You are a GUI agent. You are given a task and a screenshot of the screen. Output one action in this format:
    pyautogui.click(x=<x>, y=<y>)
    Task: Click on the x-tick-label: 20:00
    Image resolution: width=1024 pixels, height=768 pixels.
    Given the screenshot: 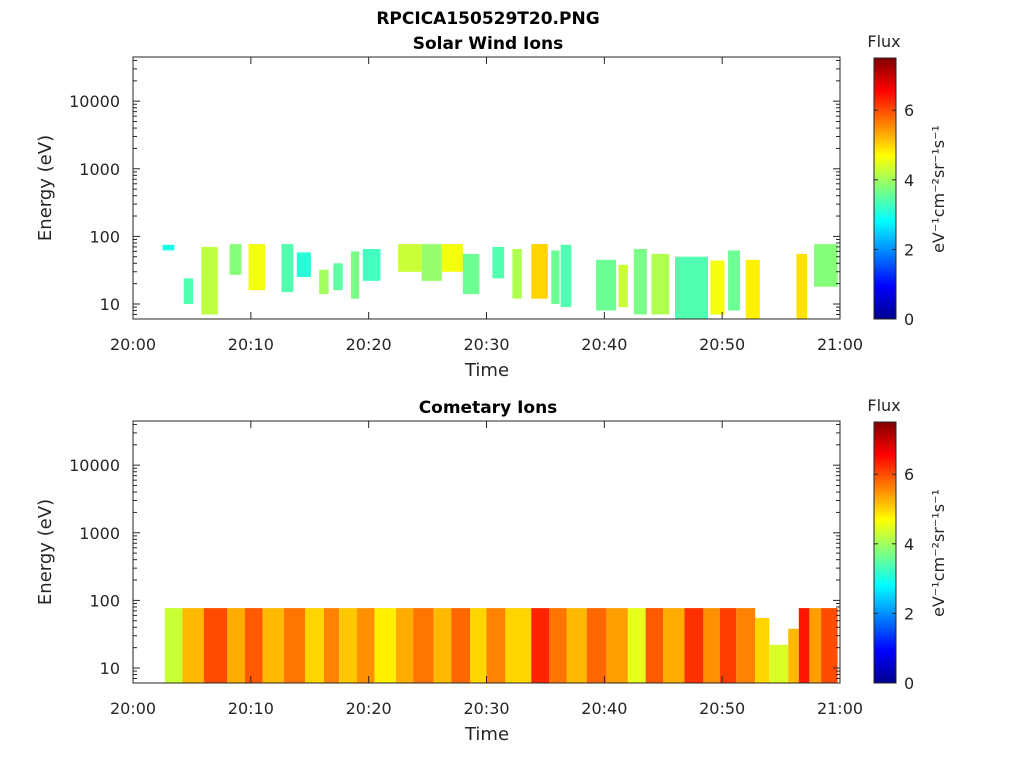 What is the action you would take?
    pyautogui.click(x=133, y=708)
    